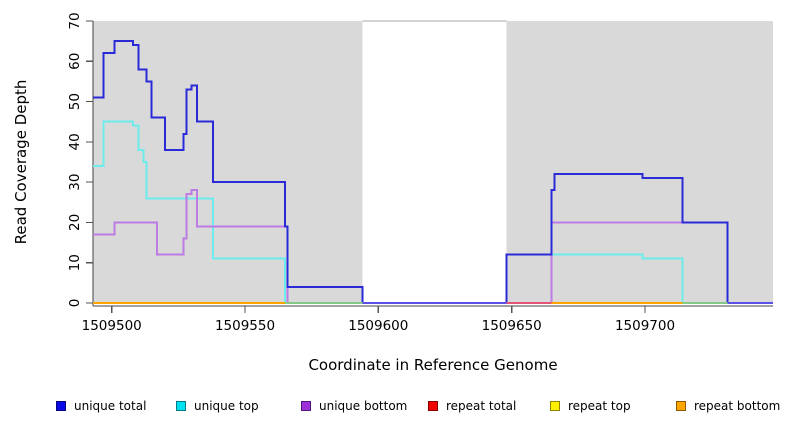  Describe the element at coordinates (75, 222) in the screenshot. I see `y-tick-label: 20` at that location.